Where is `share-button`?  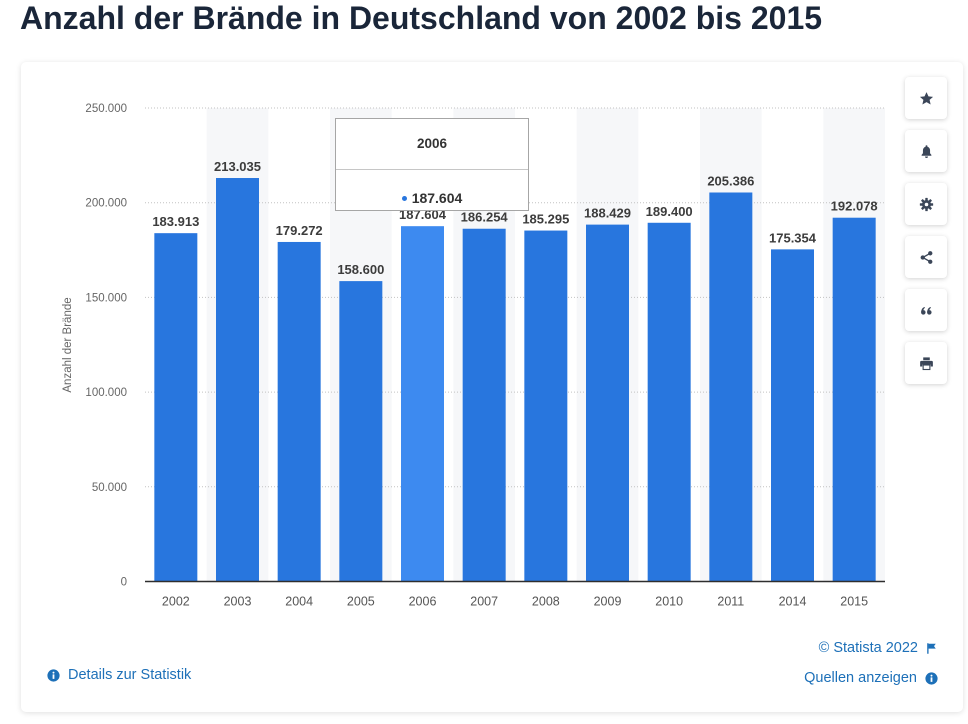
share-button is located at coordinates (926, 257).